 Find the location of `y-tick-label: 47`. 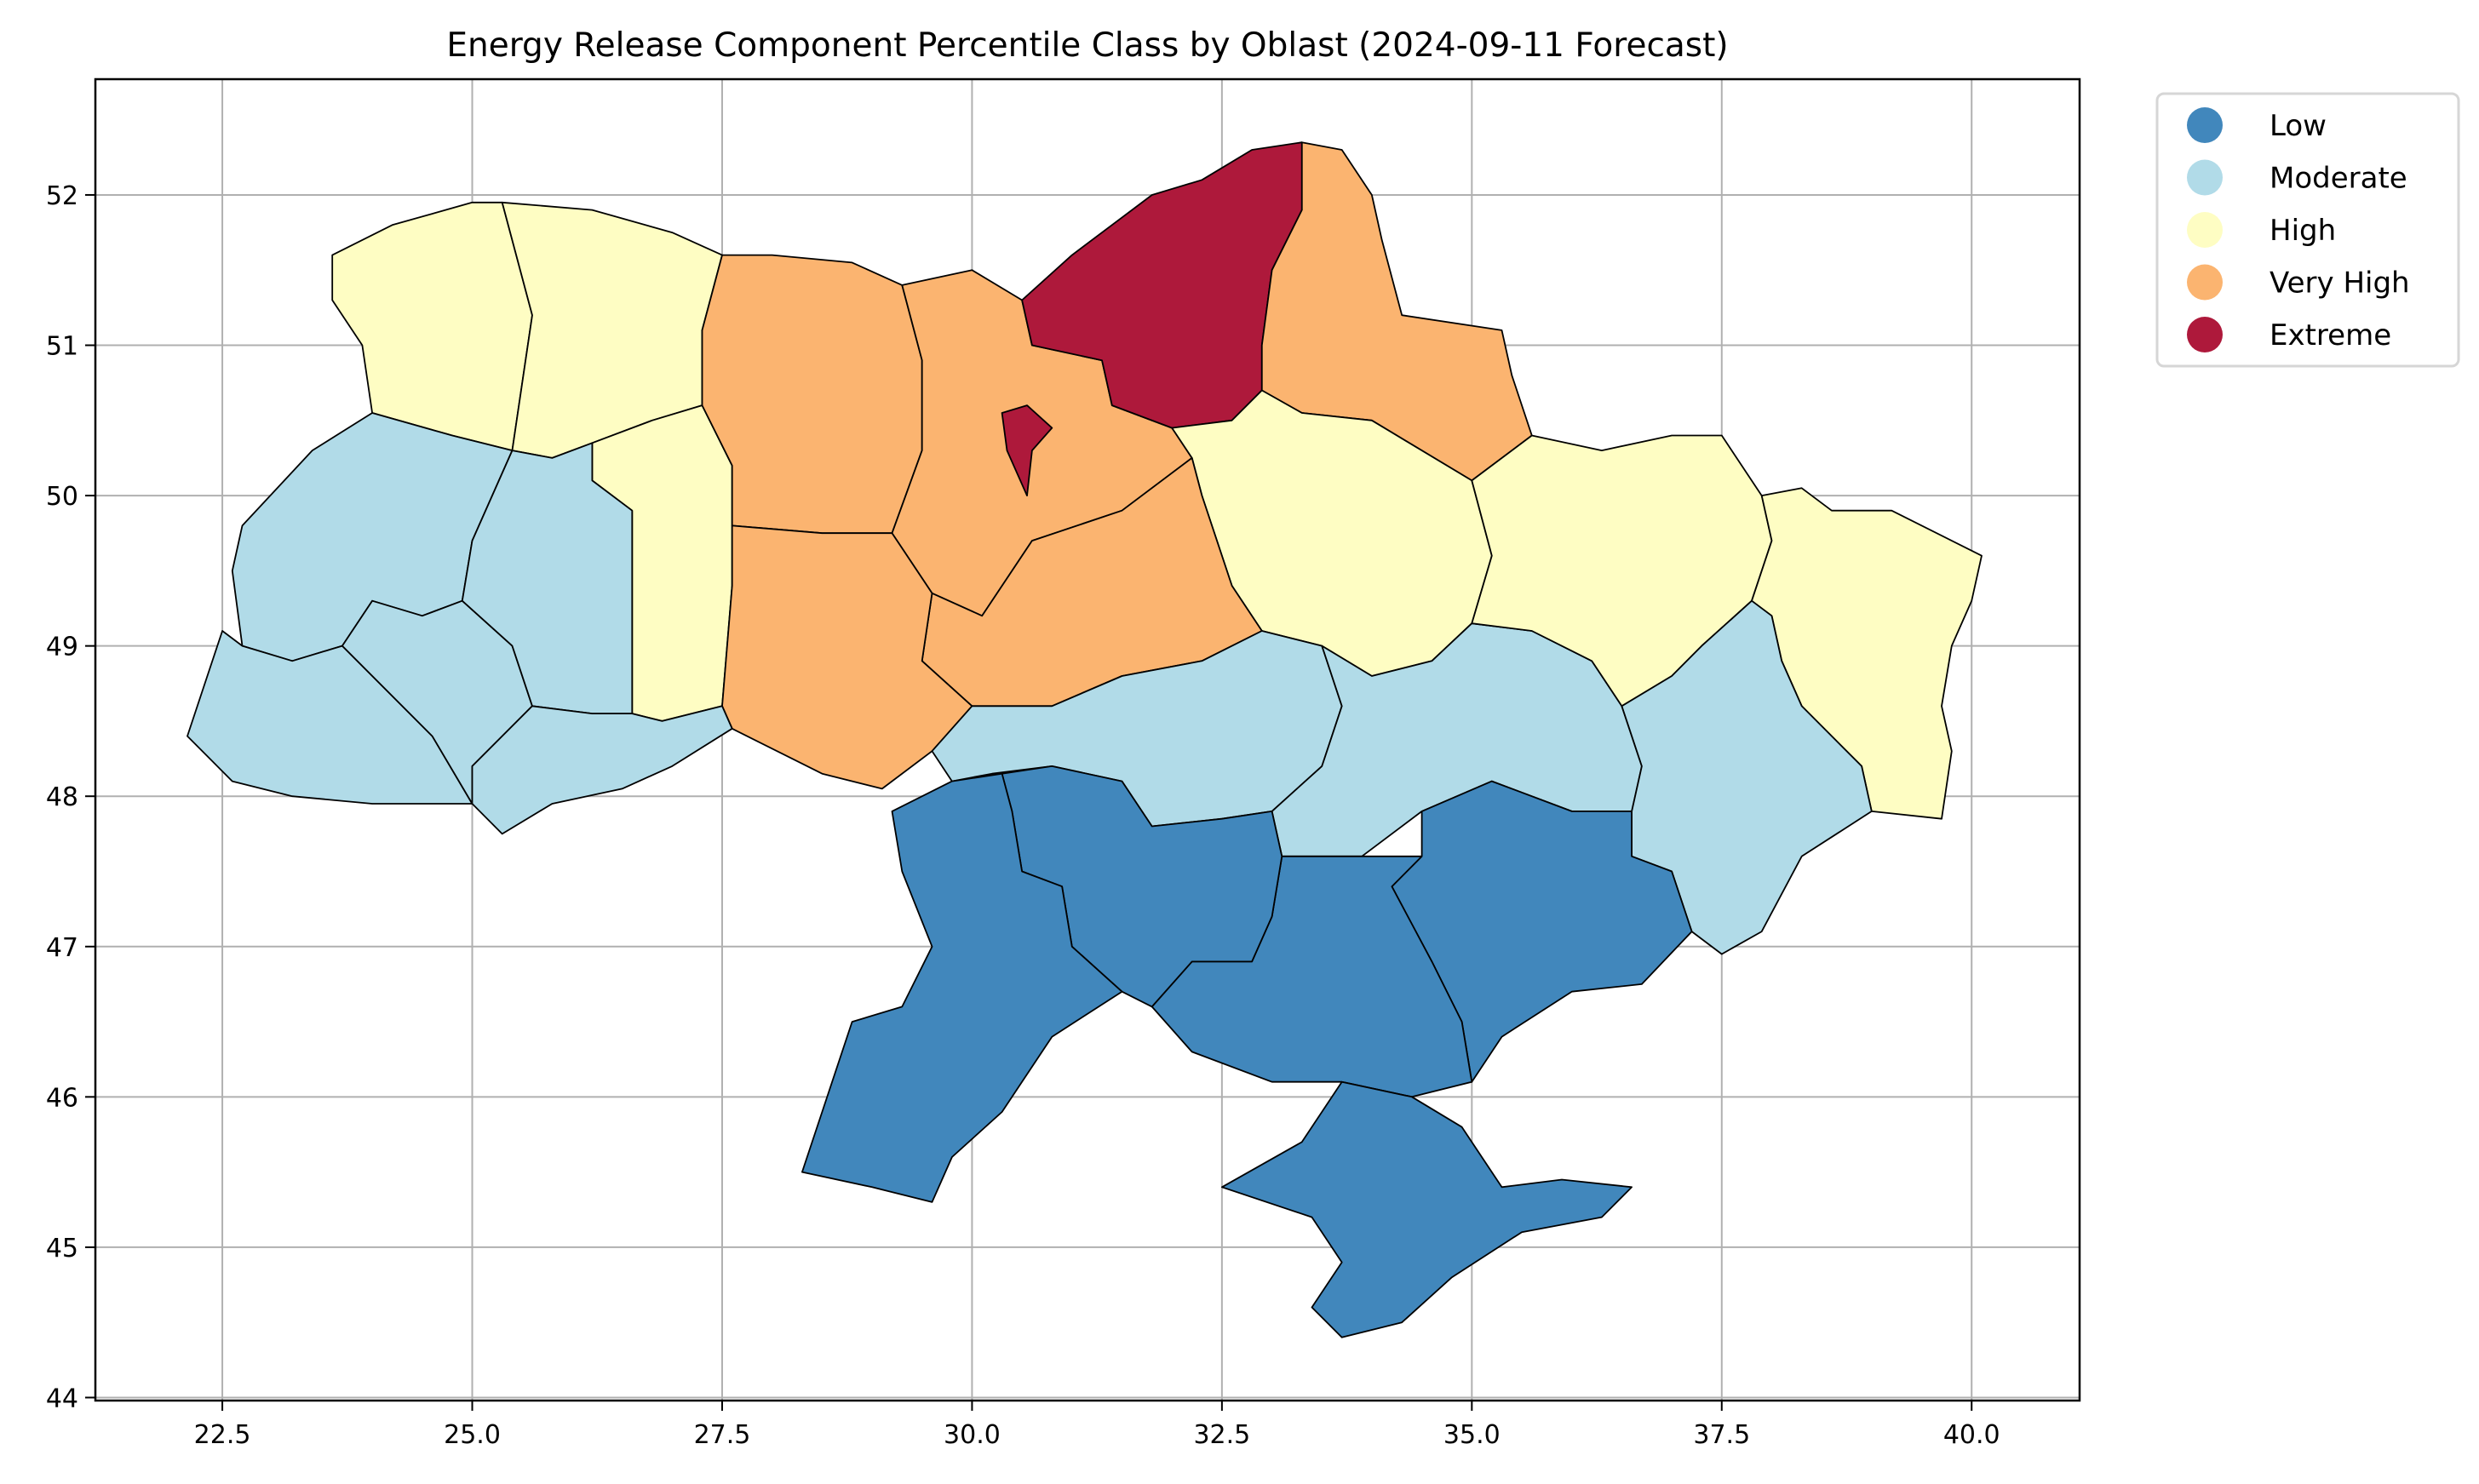

y-tick-label: 47 is located at coordinates (62, 948).